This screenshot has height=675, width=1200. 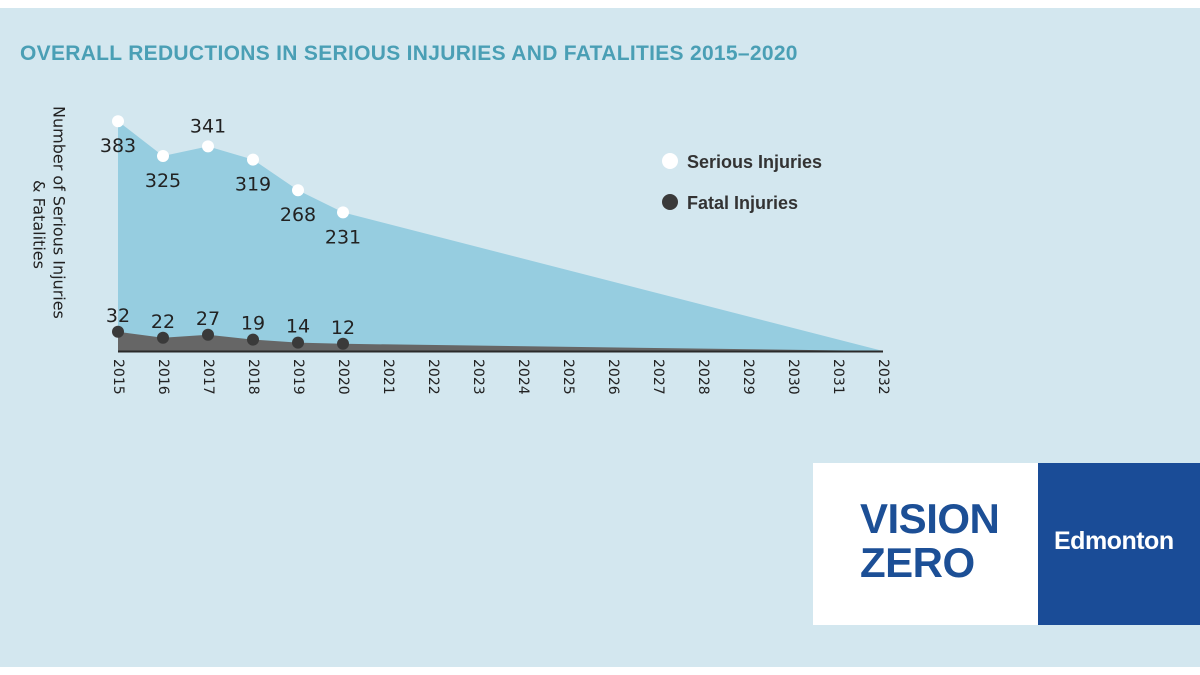 What do you see at coordinates (478, 377) in the screenshot?
I see `x-tick-label-2023: 2023` at bounding box center [478, 377].